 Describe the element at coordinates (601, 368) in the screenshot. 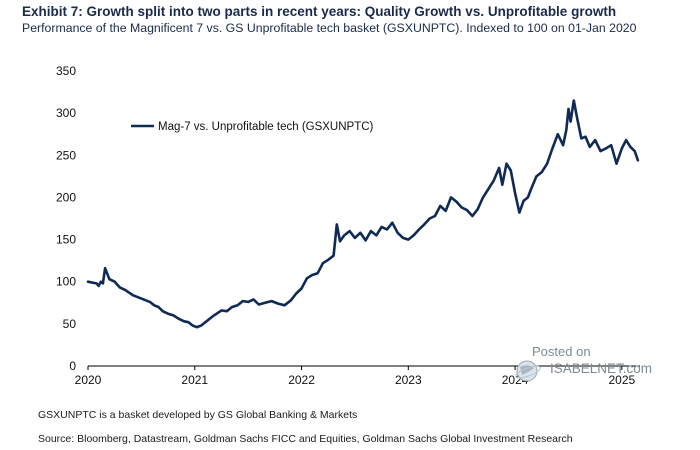

I see `watermark-brand-text: ISABELNET.com` at that location.